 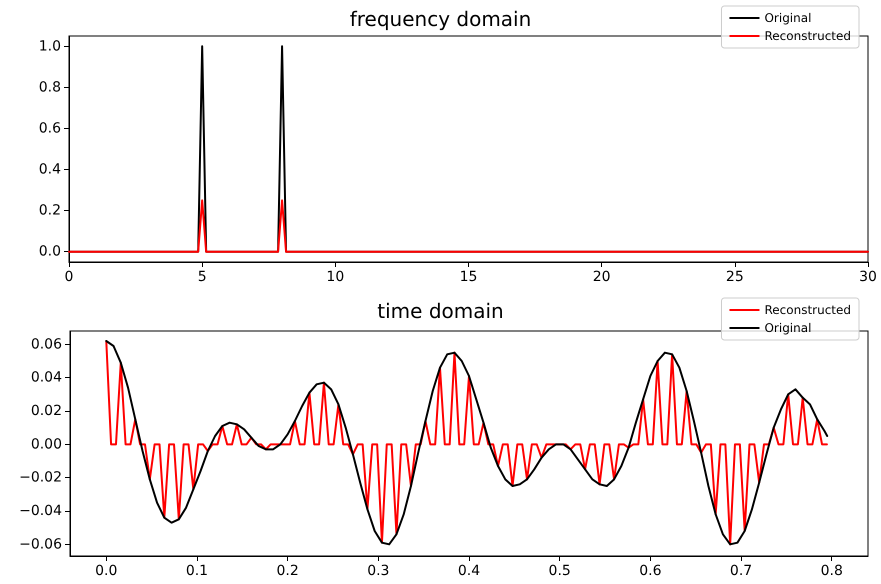 What do you see at coordinates (441, 19) in the screenshot?
I see `chart-title: frequency domain` at bounding box center [441, 19].